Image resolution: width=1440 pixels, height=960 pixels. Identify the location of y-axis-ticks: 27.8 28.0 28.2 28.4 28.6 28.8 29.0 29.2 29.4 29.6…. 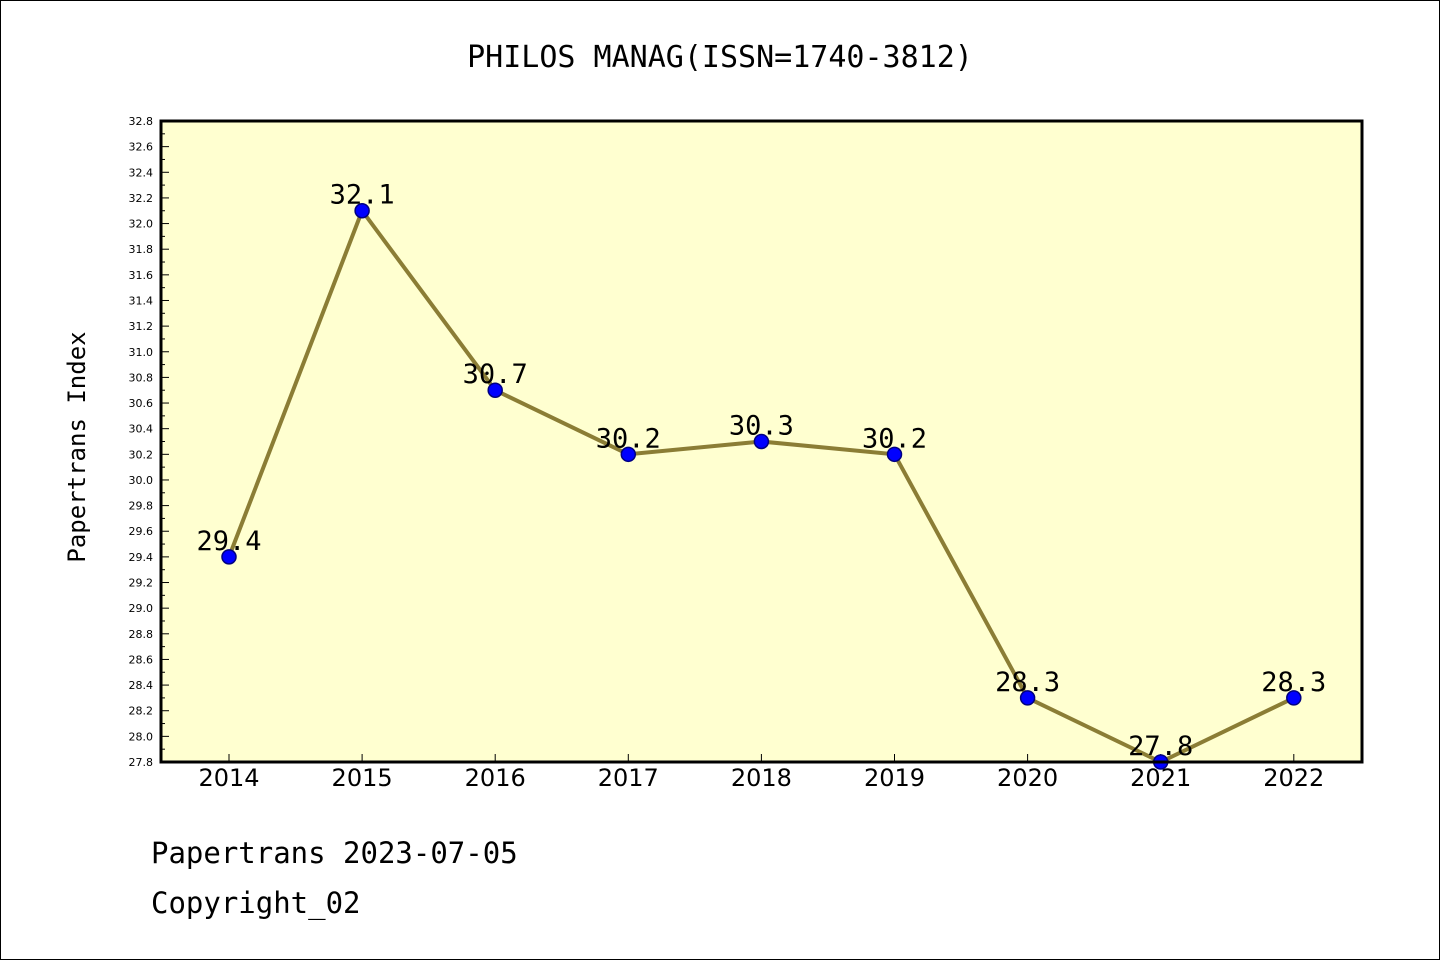
(149, 442).